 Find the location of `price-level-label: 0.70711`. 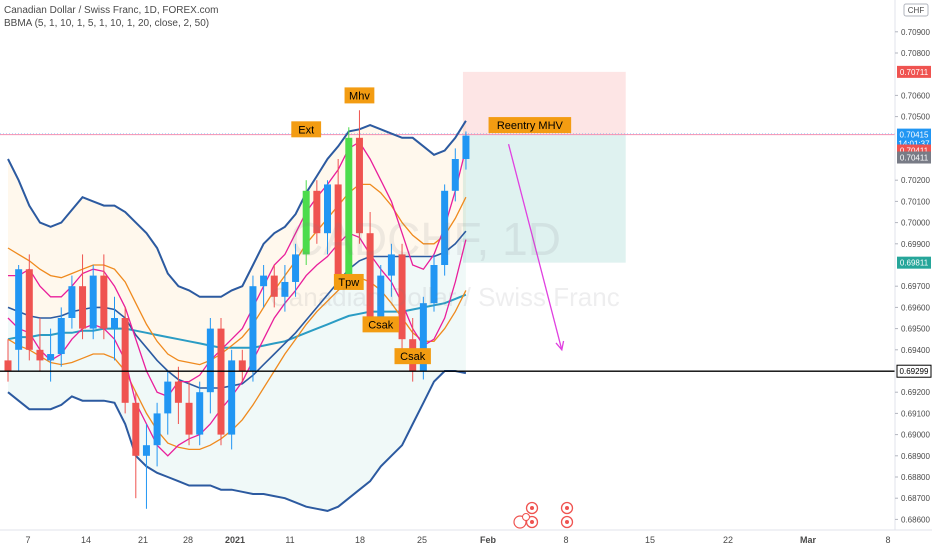

price-level-label: 0.70711 is located at coordinates (914, 71).